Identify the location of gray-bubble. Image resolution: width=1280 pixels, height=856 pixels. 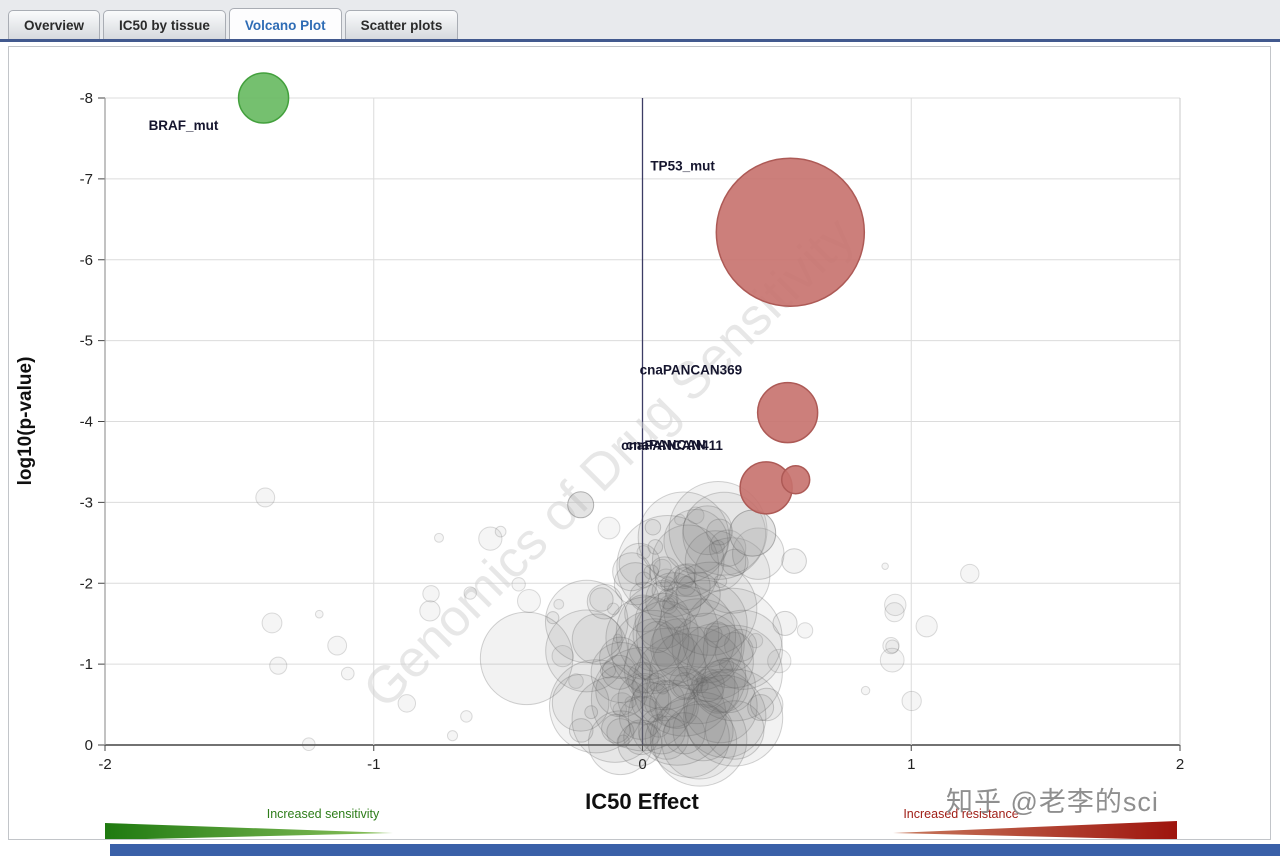
(753, 533).